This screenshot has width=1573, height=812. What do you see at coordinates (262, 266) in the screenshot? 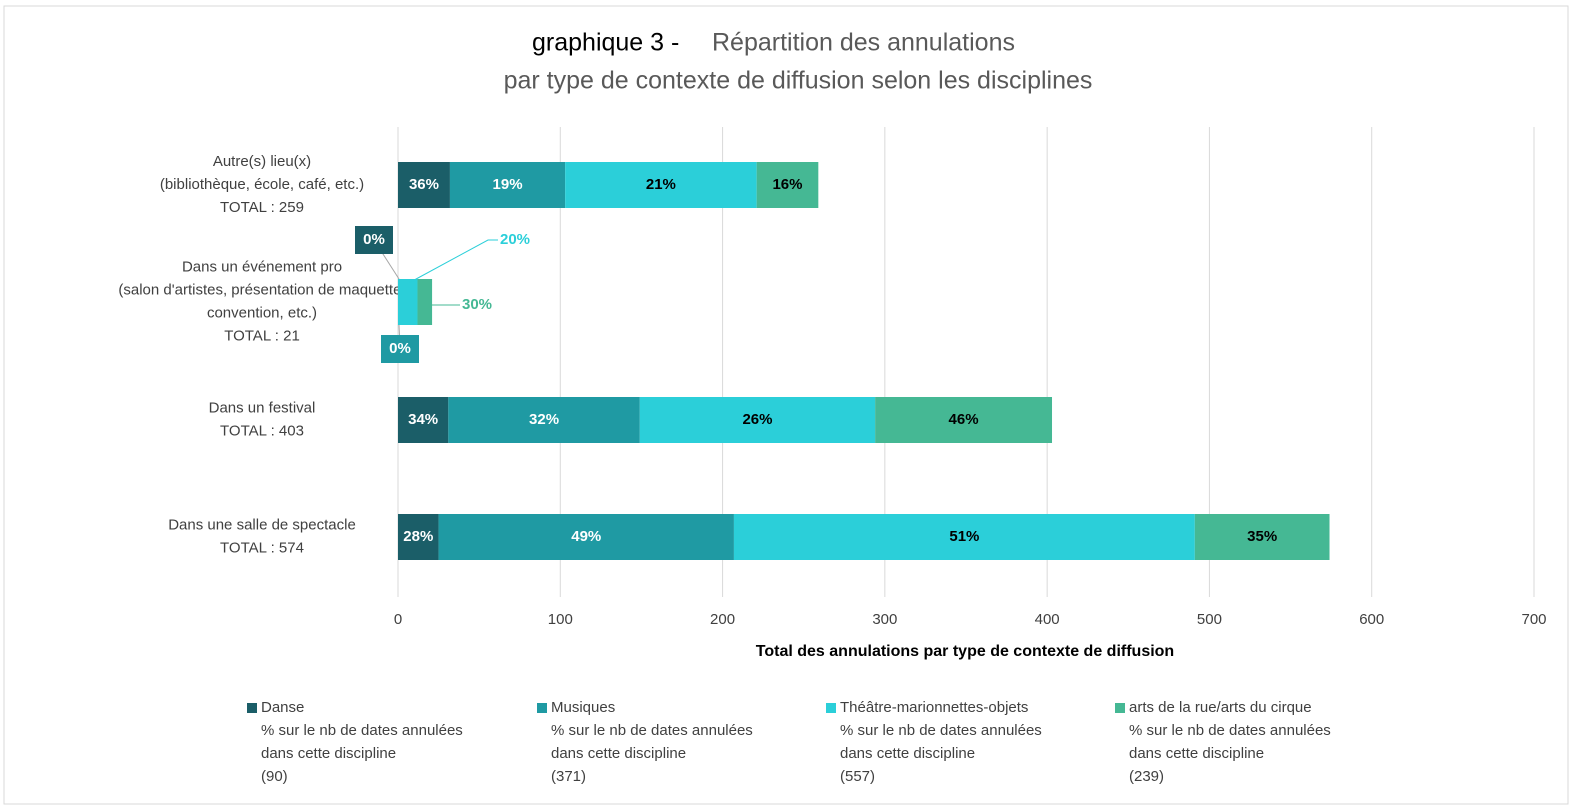
I see `category-label: Dans un événement pro` at bounding box center [262, 266].